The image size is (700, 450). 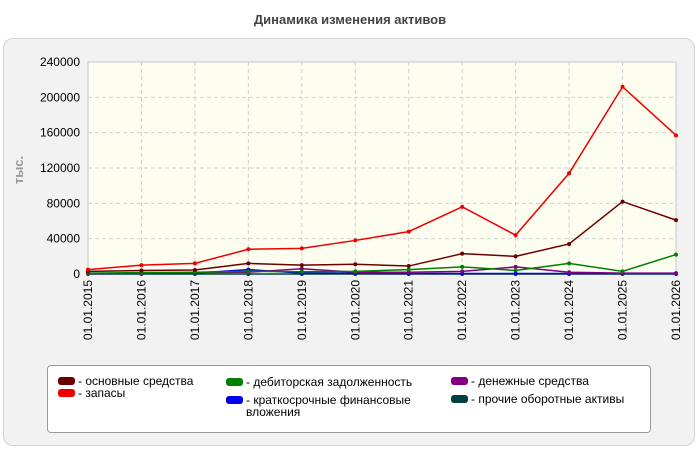 I want to click on y-tick-label: 160000, so click(x=60, y=133).